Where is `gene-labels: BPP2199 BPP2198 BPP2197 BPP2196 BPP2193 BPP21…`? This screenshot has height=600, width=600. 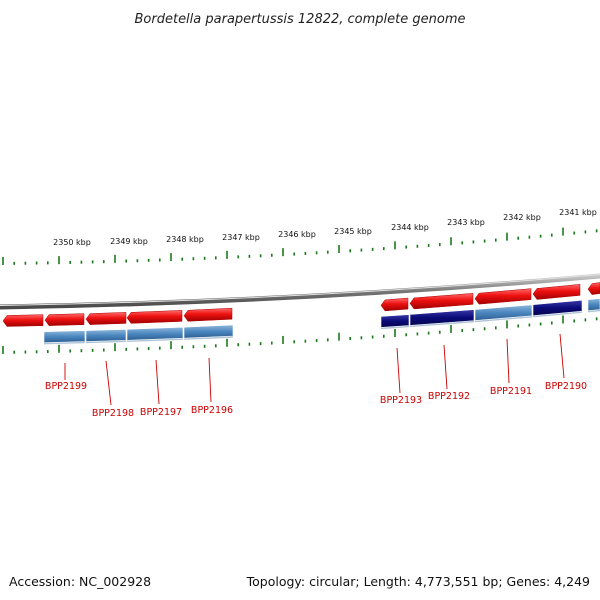 gene-labels: BPP2199 BPP2198 BPP2197 BPP2196 BPP2193 BPP21… is located at coordinates (316, 376).